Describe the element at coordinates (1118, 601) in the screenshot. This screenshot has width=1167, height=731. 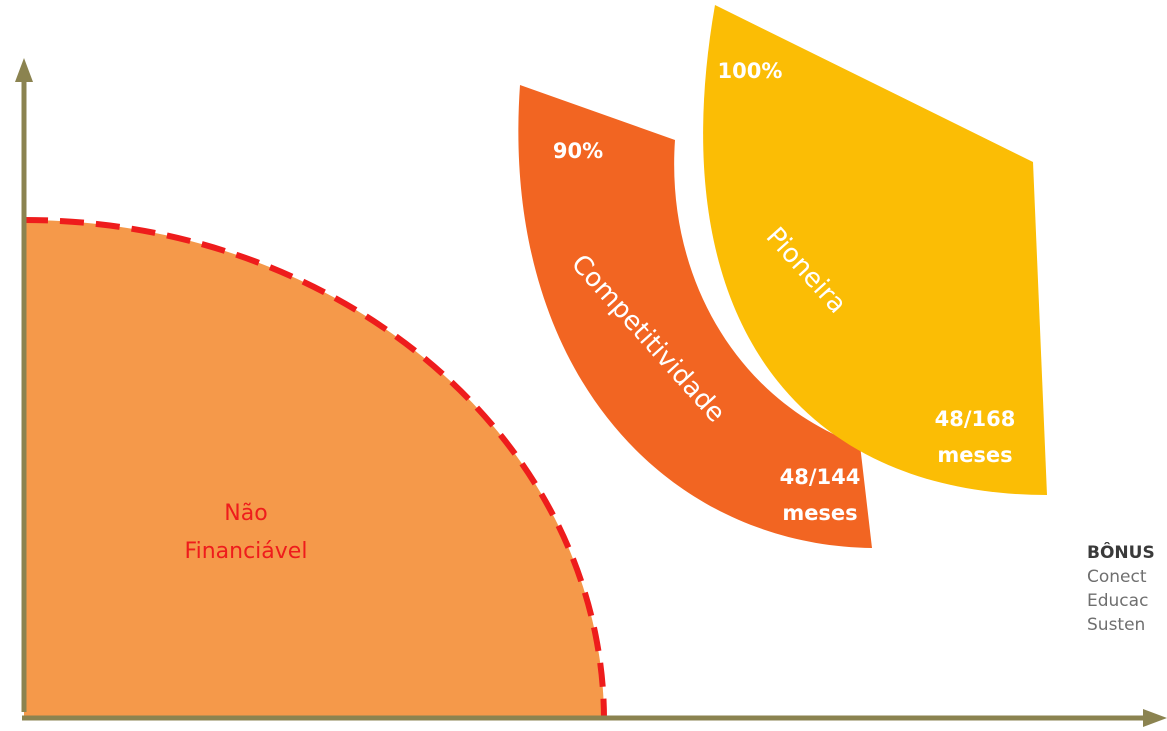
I see `bonus-item: Educac` at that location.